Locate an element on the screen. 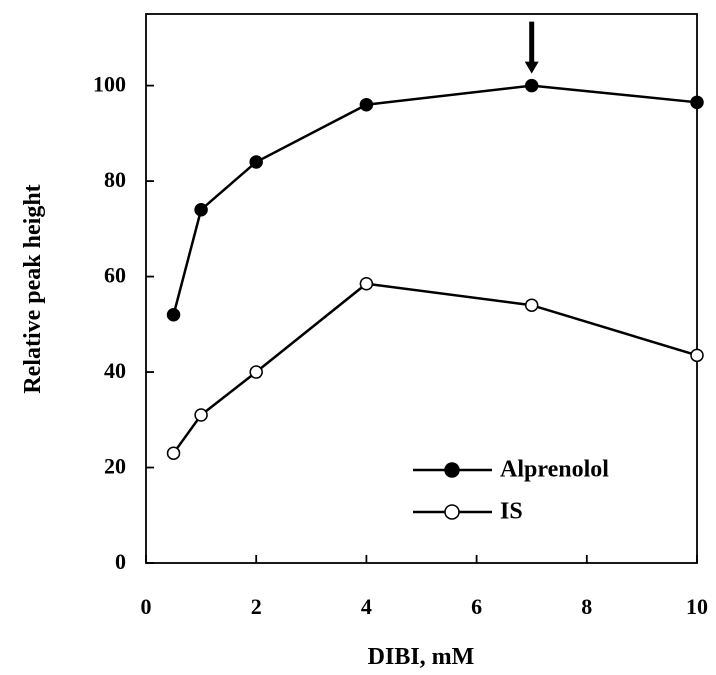 Image resolution: width=716 pixels, height=675 pixels. legend-item-alprenolol: Alprenolol is located at coordinates (511, 470).